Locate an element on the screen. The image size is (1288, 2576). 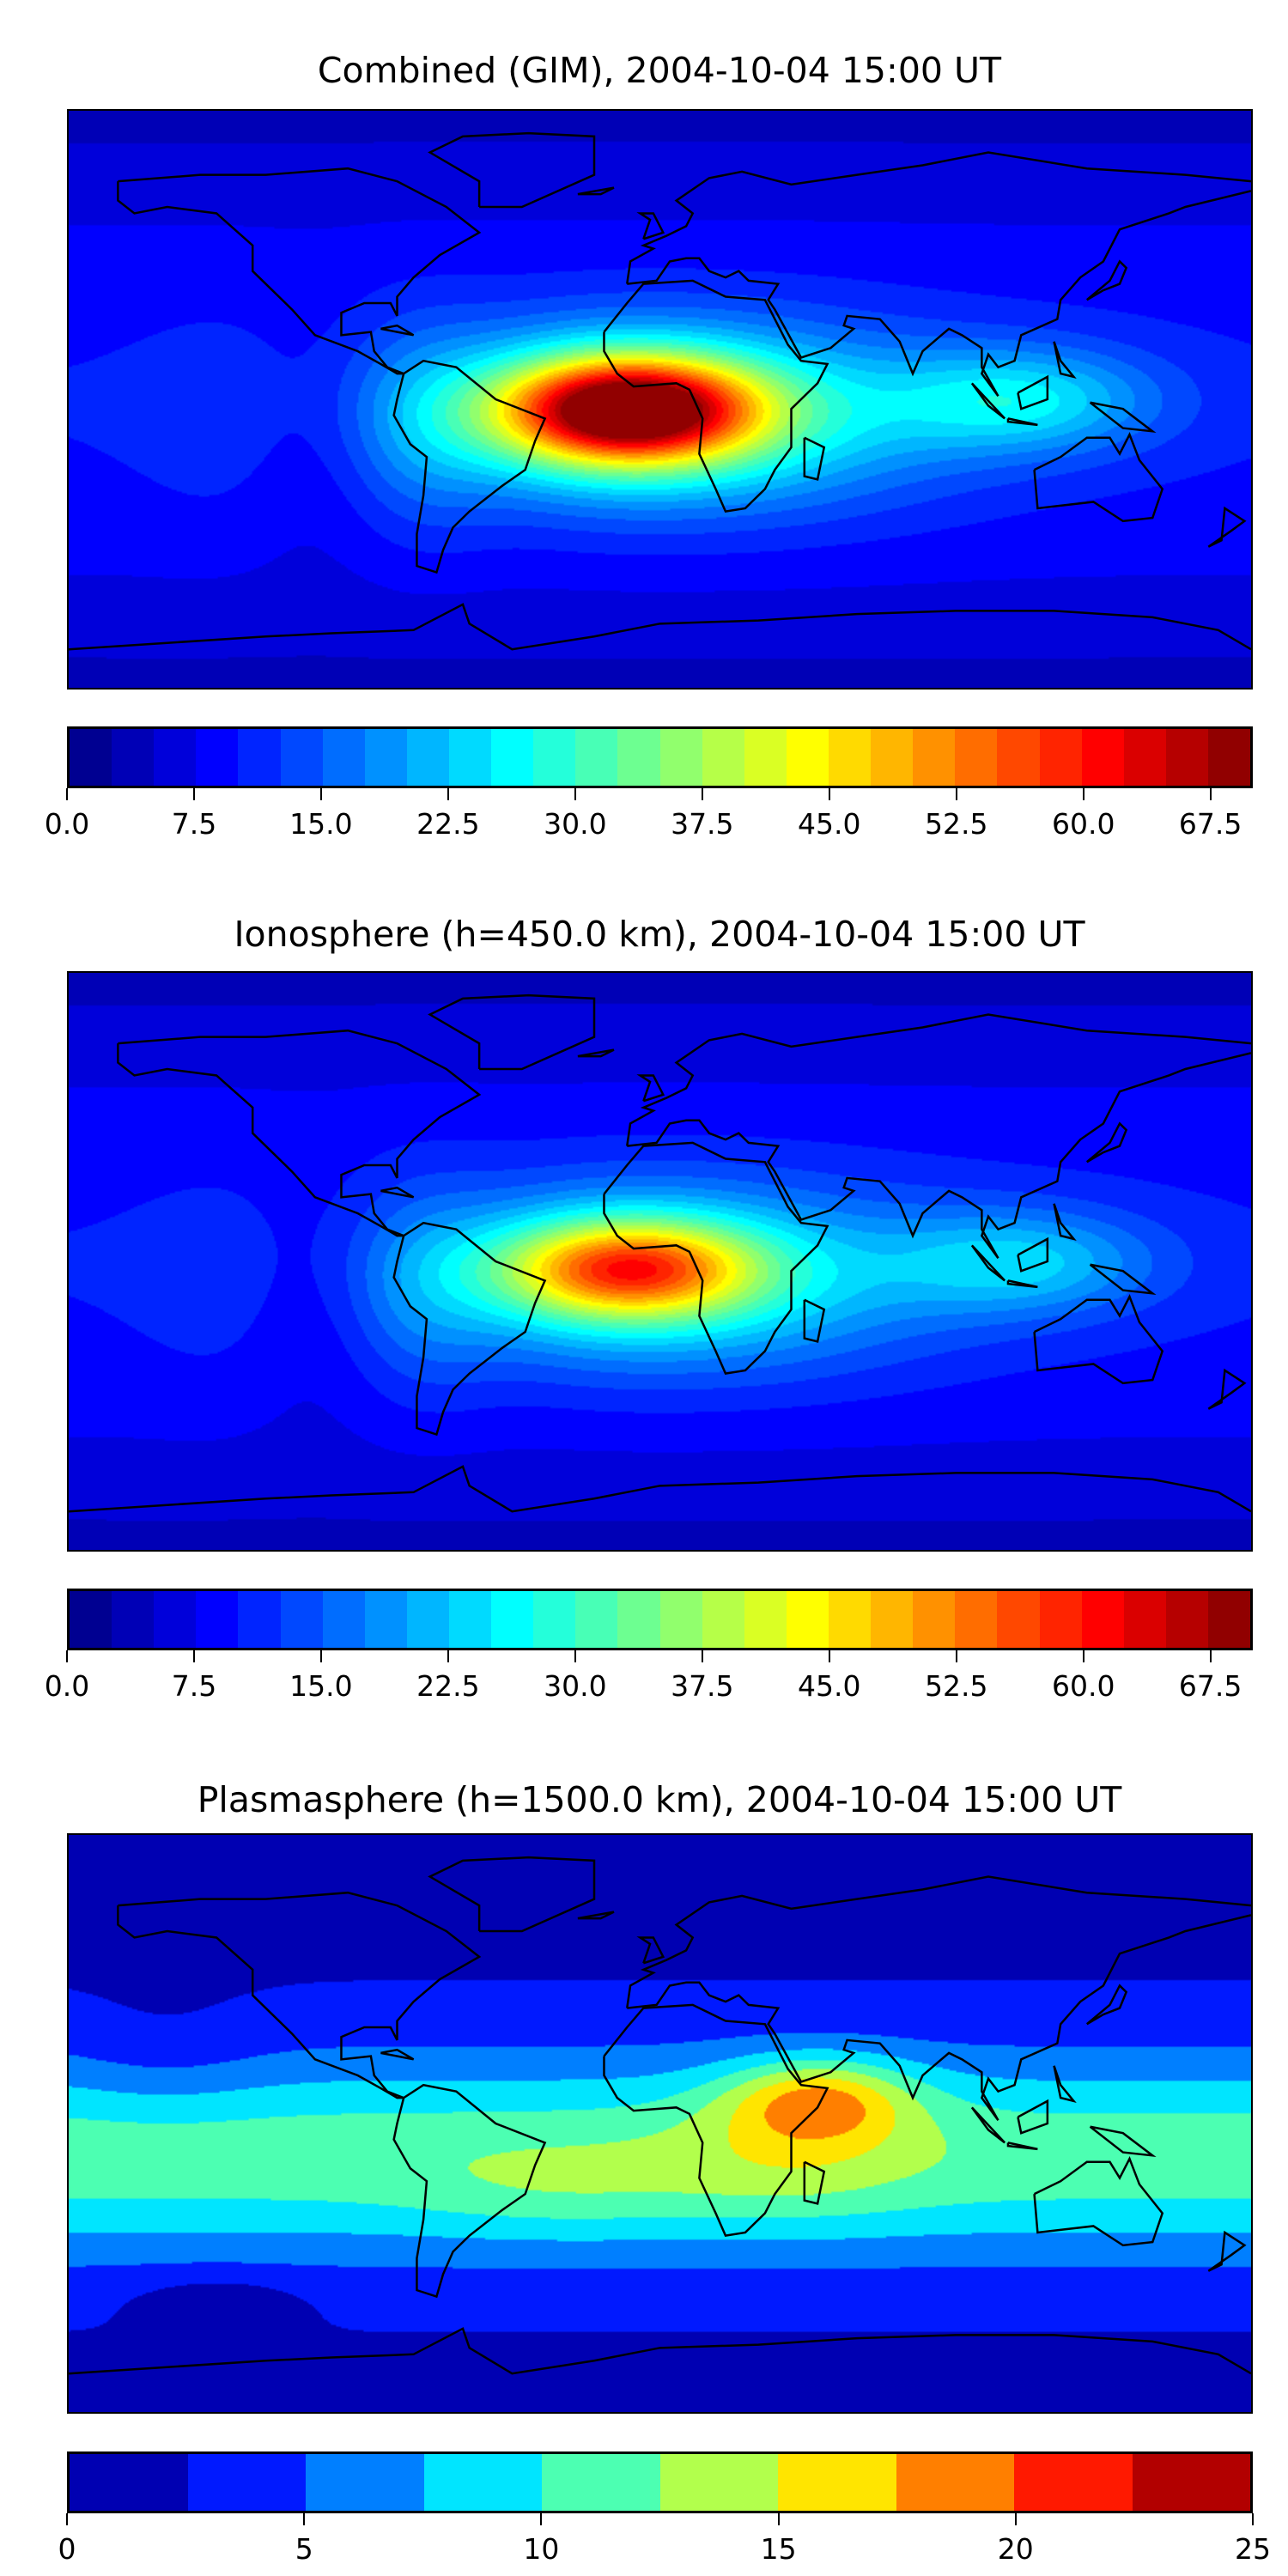
colorbar-ionosphere is located at coordinates (660, 1620).